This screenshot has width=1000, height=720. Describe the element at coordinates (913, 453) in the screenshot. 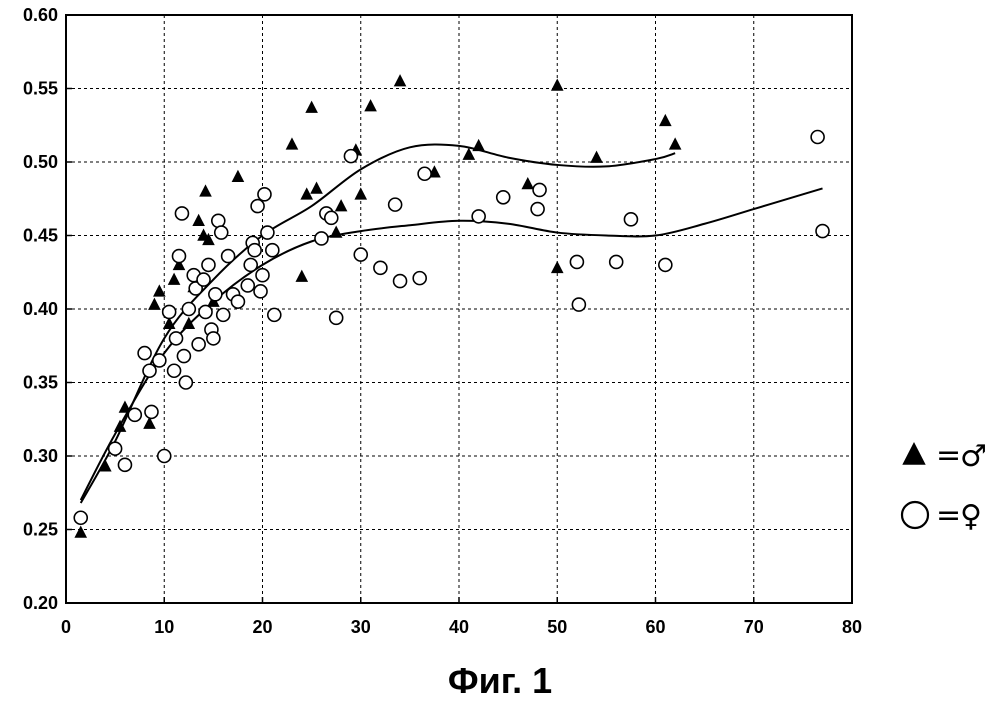

I see `legend-marker-male` at that location.